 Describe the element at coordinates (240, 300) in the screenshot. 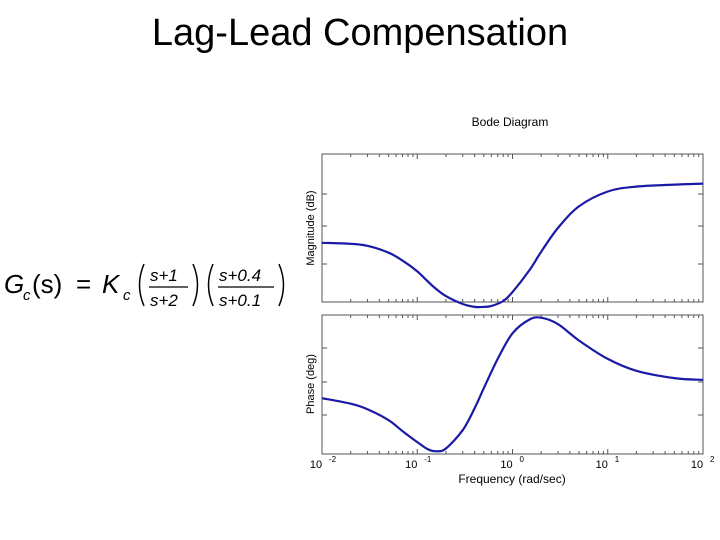

I see `fraction2-denominator: s+0.1` at that location.